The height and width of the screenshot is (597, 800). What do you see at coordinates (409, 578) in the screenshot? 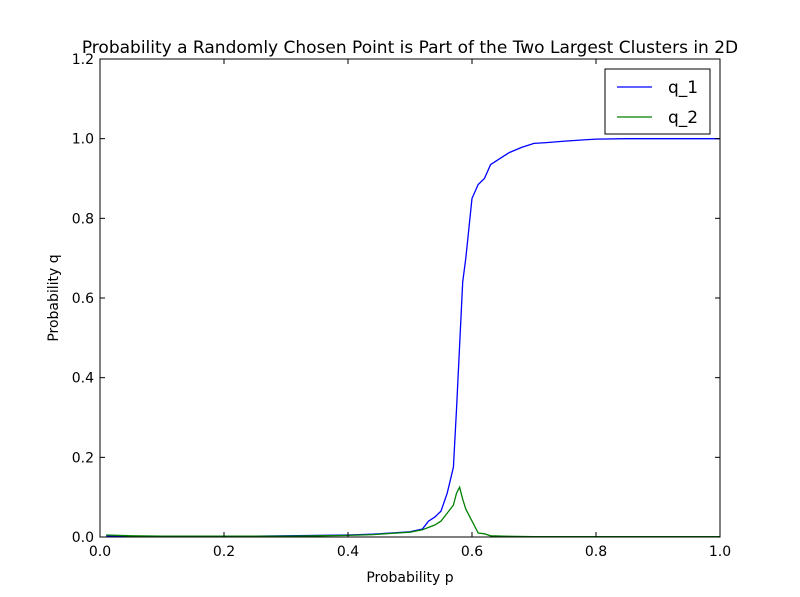
I see `x-axis-label: Probability p` at bounding box center [409, 578].